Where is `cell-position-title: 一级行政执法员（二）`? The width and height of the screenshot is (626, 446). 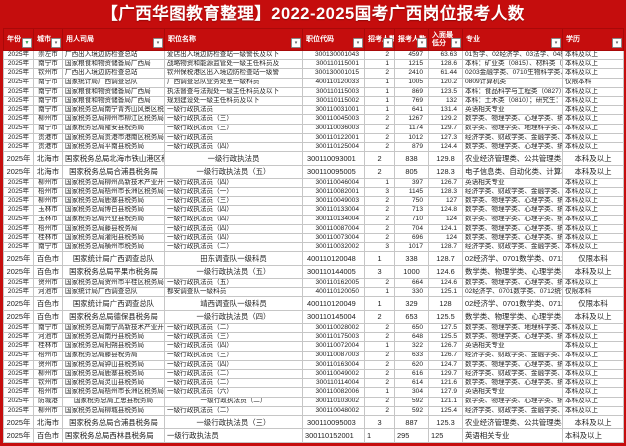 cell-position-title: 一级行政执法员（二） is located at coordinates (233, 383).